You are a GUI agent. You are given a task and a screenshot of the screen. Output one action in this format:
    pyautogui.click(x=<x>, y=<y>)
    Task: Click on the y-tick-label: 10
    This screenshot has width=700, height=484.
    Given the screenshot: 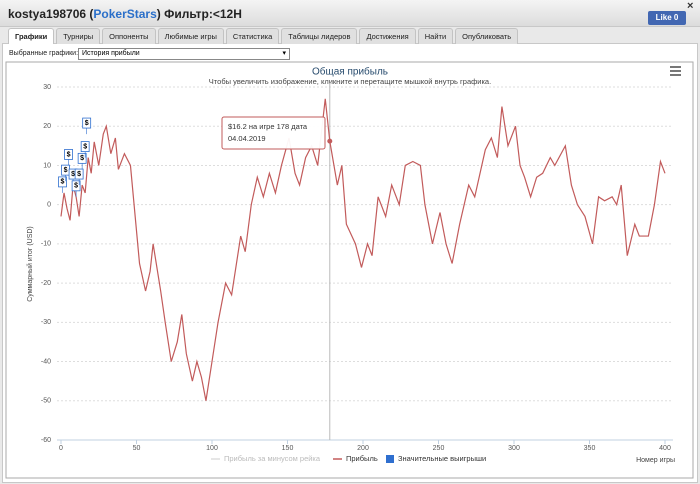 What is the action you would take?
    pyautogui.click(x=47, y=165)
    